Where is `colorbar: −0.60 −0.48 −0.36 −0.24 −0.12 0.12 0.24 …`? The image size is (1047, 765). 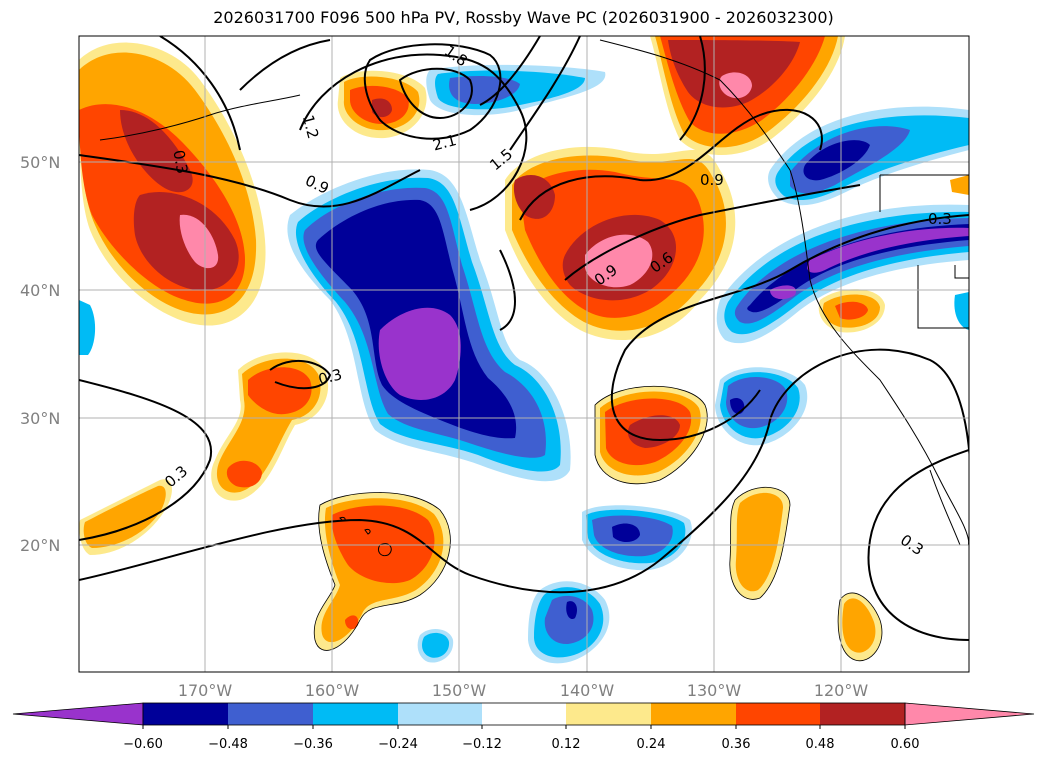
colorbar: −0.60 −0.48 −0.36 −0.24 −0.12 0.12 0.24 … is located at coordinates (523, 727).